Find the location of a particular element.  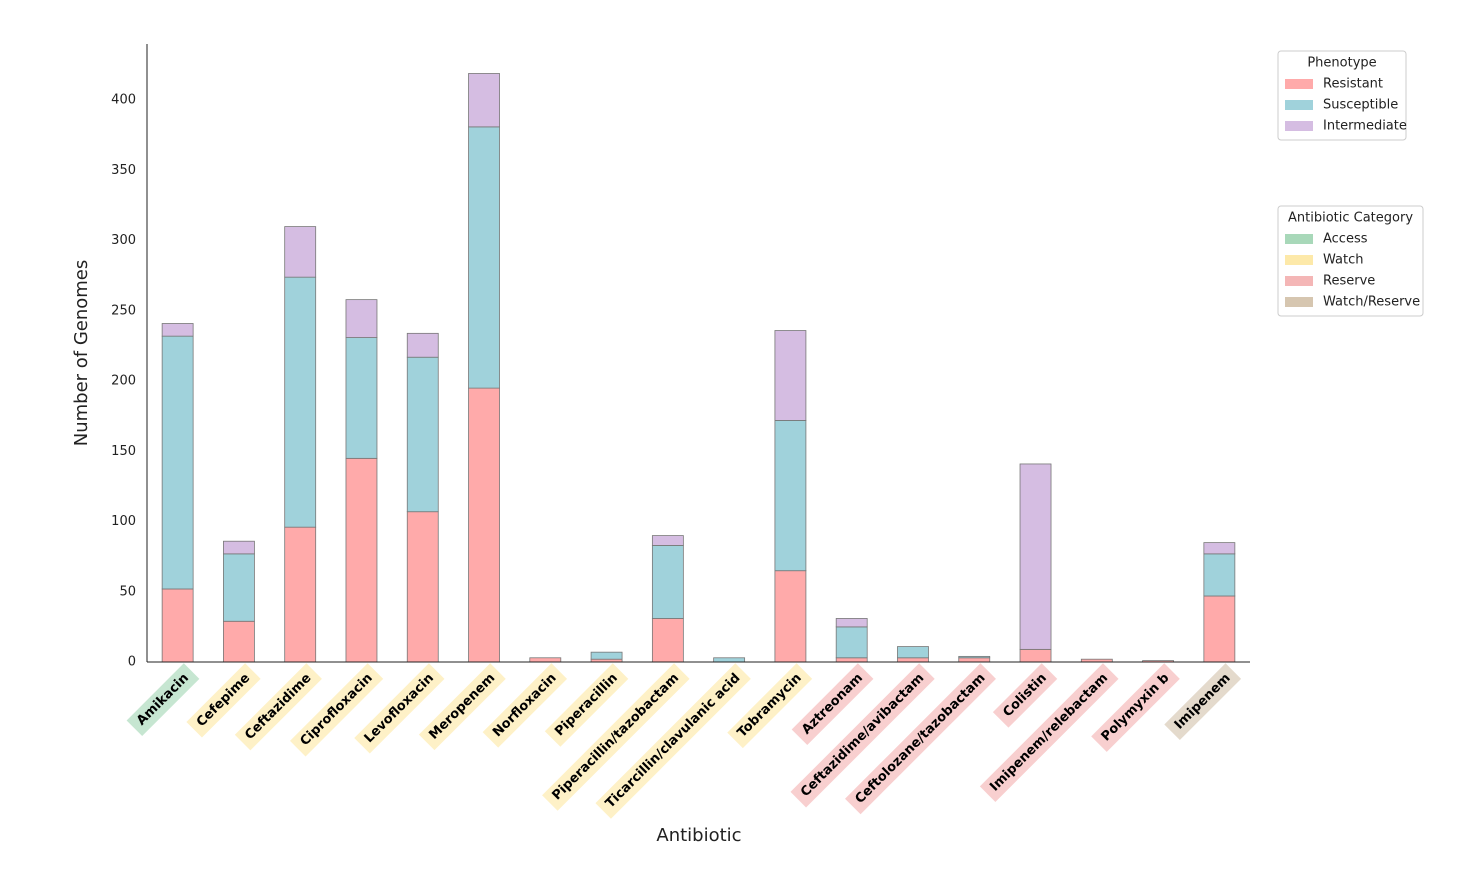

y-tick-label: 300 is located at coordinates (123, 240).